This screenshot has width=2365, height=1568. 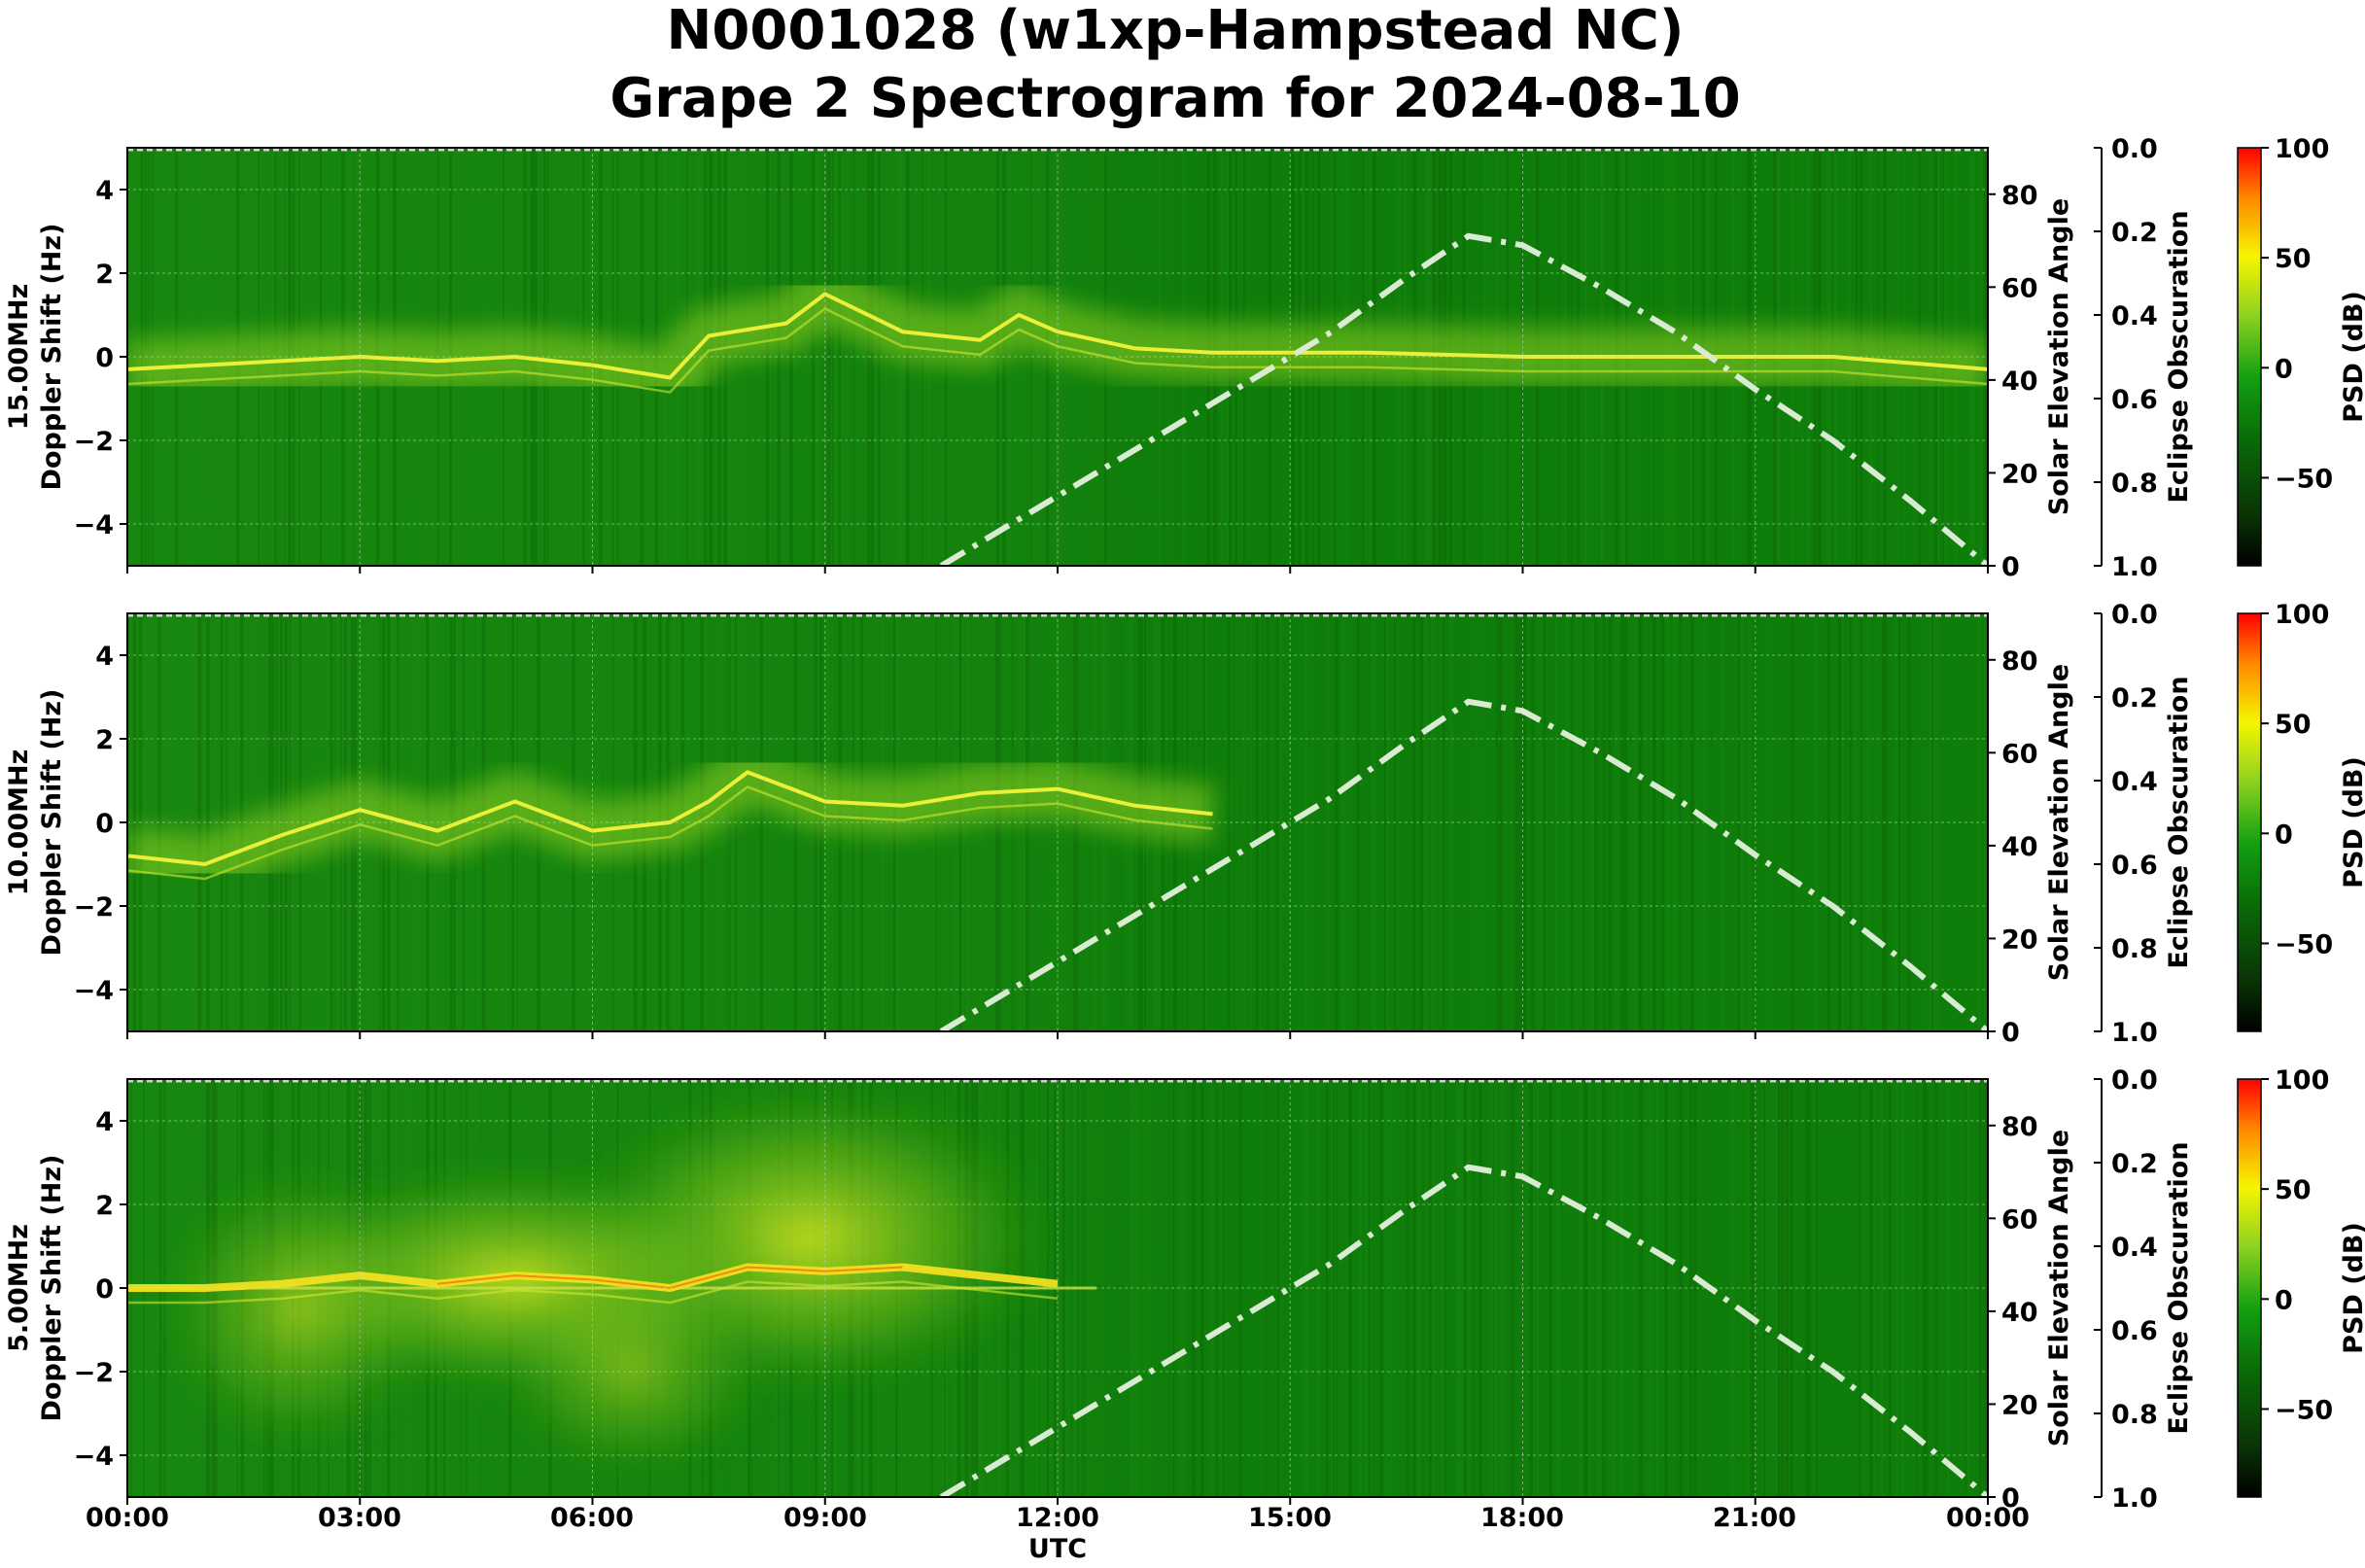 I want to click on figure-title-line1: N0001028 (w1xp-Hampstead NC), so click(x=1176, y=31).